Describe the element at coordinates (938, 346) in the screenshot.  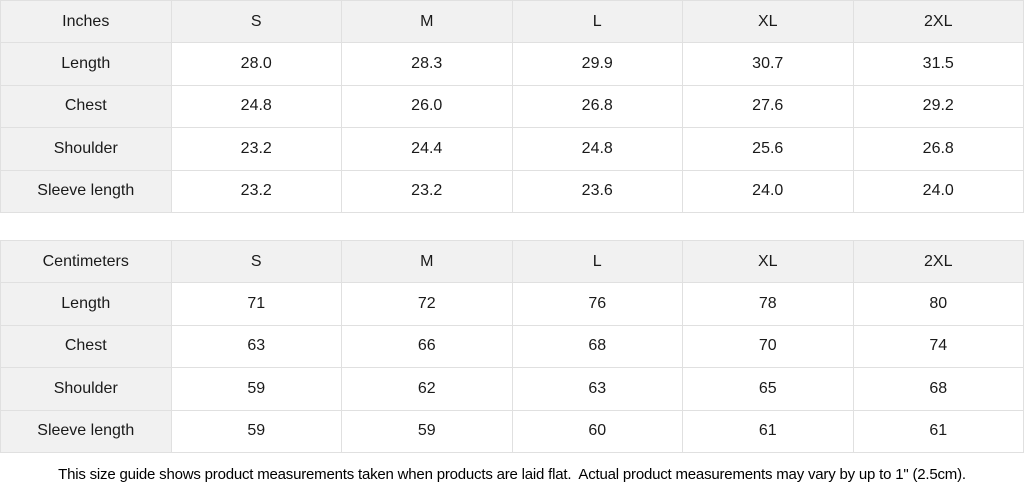
I see `measurement-value-cell: 74` at that location.